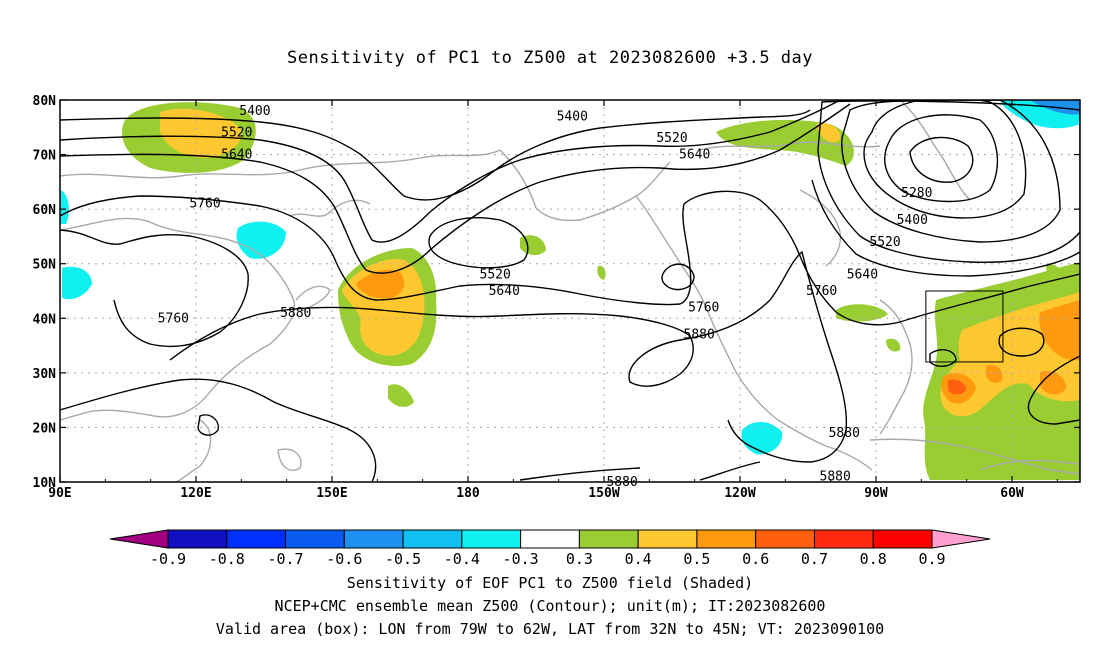  I want to click on lon-tick-label: 90W, so click(876, 493).